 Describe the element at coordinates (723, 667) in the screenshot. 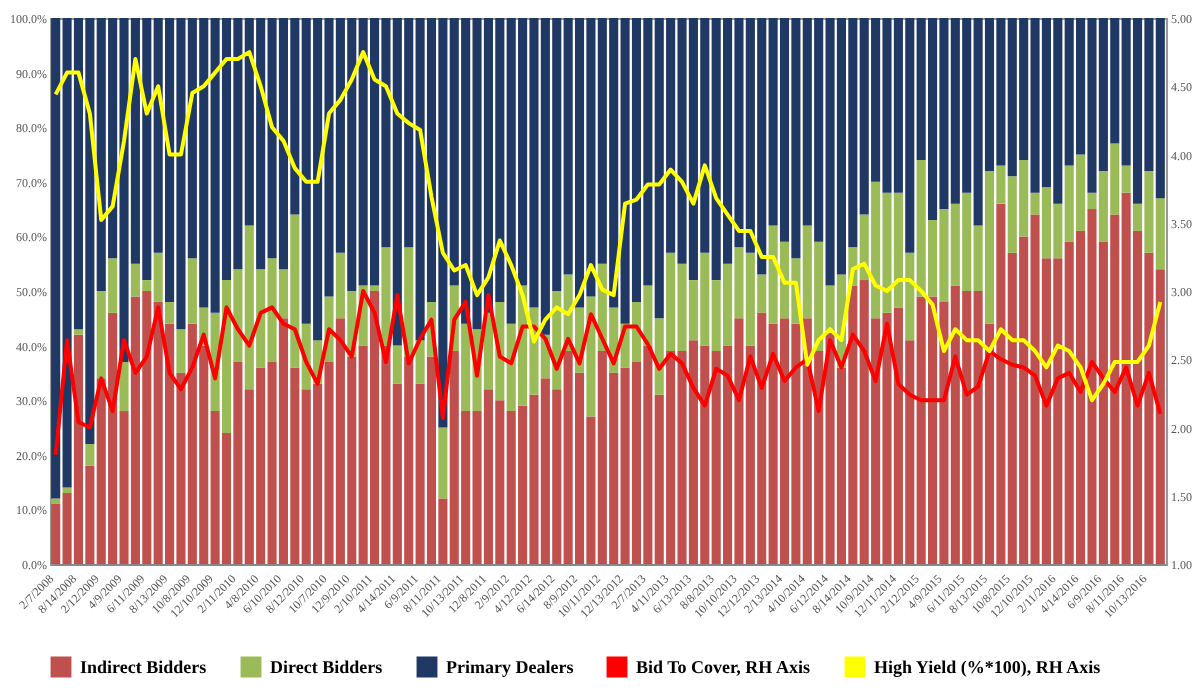

I see `legend-label: Bid To Cover, RH Axis` at that location.